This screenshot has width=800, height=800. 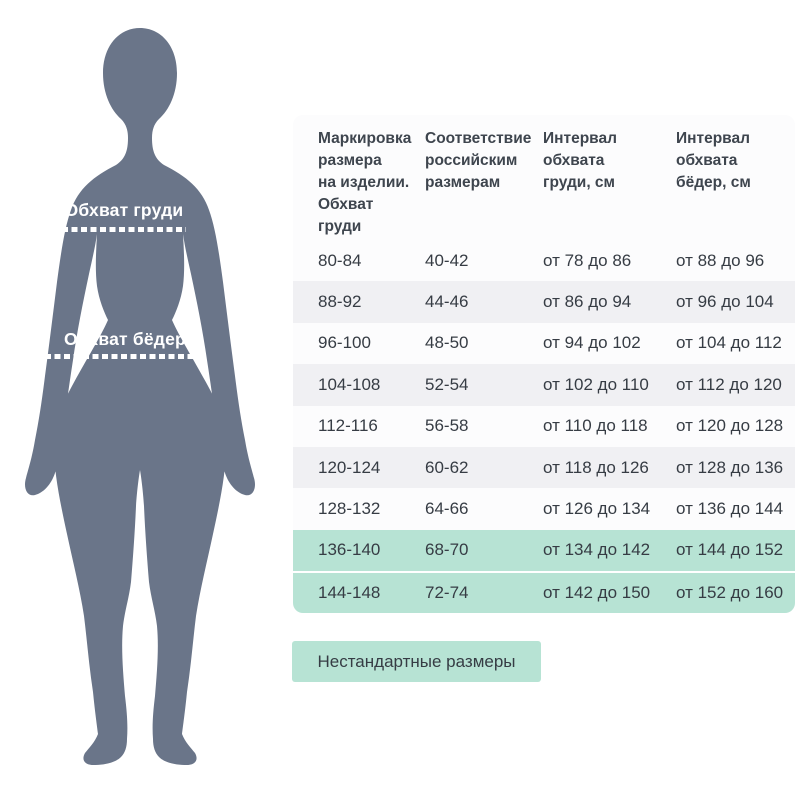 I want to click on table-cell-russian: 52-54, so click(x=447, y=384).